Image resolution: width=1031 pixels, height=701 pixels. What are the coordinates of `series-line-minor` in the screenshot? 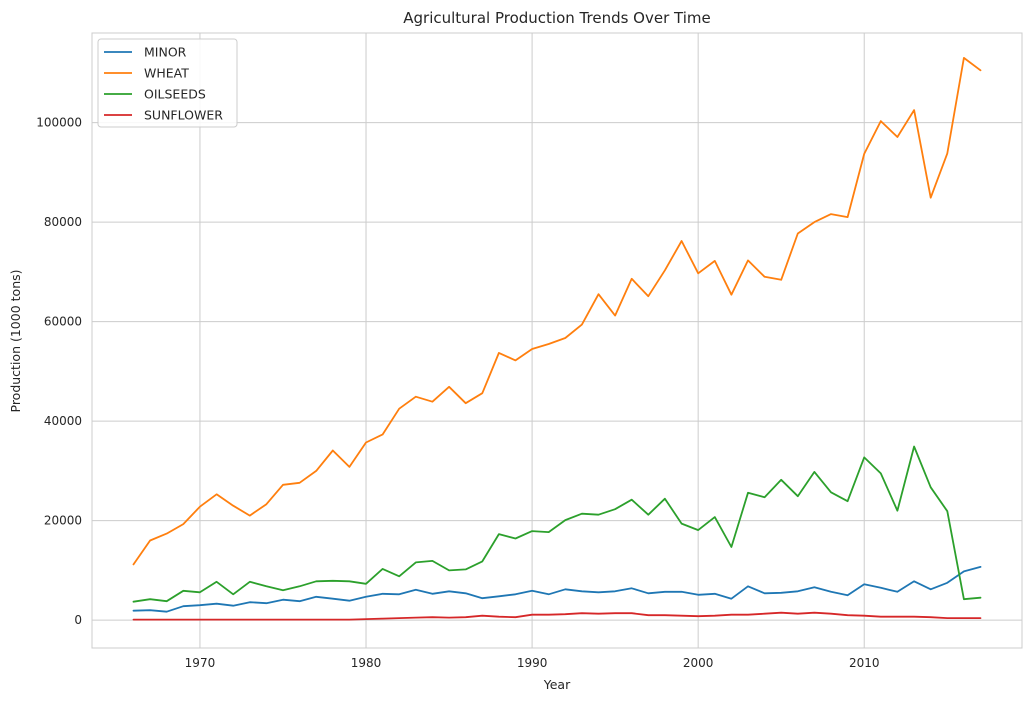 It's located at (557, 589).